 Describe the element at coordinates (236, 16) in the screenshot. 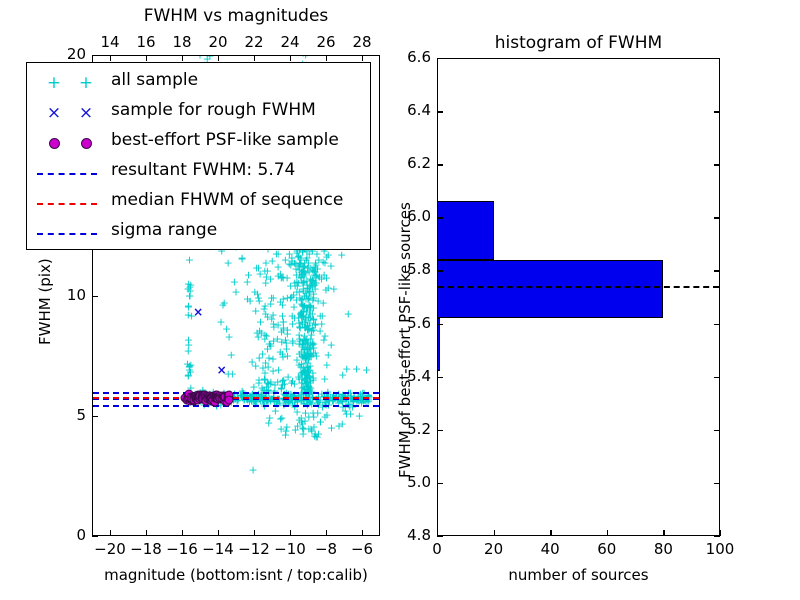

I see `left-panel-title: FWHM vs magnitudes` at that location.